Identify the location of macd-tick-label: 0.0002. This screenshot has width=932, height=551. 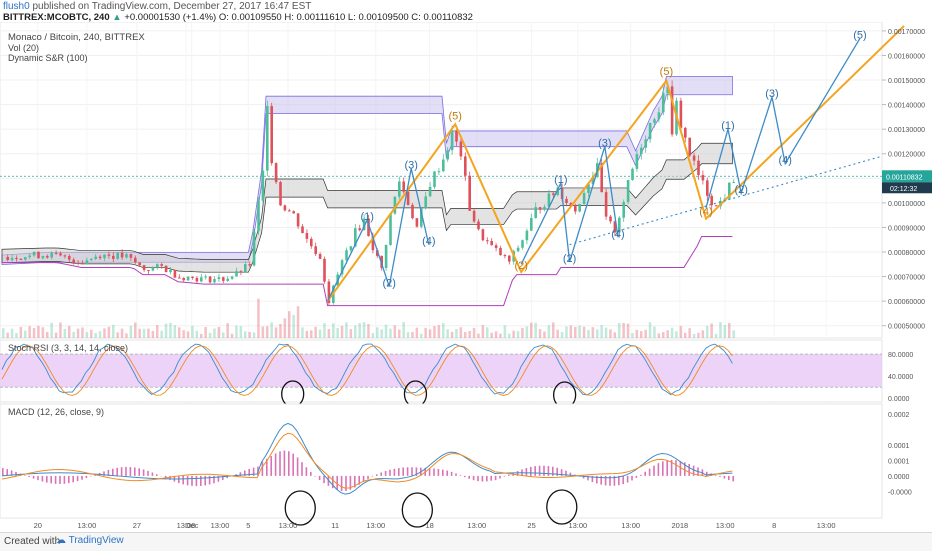
(899, 415).